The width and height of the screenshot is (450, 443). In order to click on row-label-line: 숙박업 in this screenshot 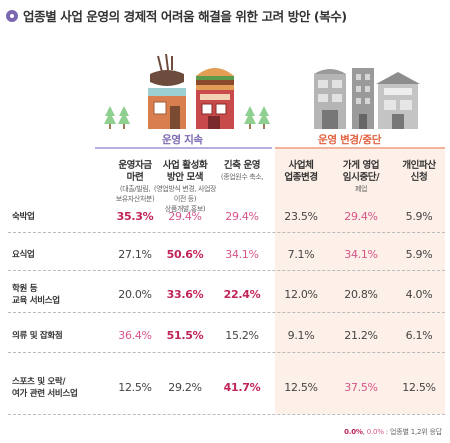, I will do `click(23, 217)`.